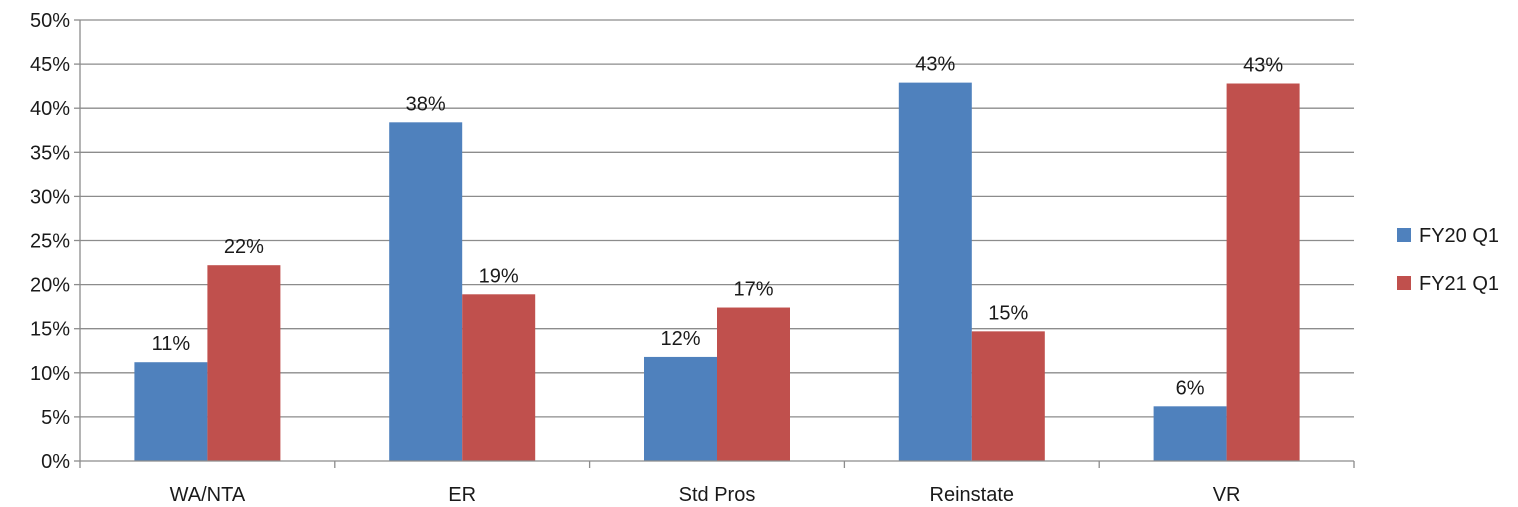 Image resolution: width=1518 pixels, height=507 pixels. Describe the element at coordinates (499, 276) in the screenshot. I see `data-label: 19%` at that location.